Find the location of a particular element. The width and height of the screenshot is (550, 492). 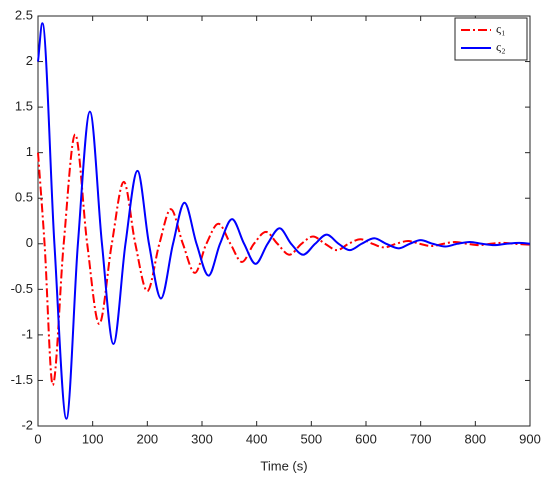

x-tick-label: 100 is located at coordinates (93, 438).